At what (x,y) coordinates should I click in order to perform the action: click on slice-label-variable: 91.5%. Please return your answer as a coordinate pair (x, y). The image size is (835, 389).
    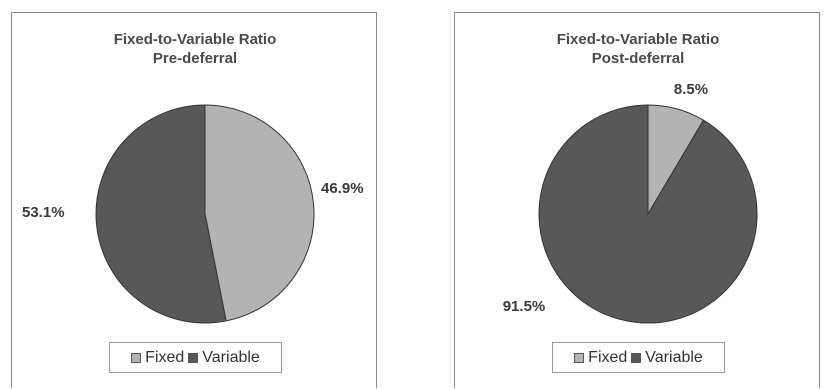
    Looking at the image, I should click on (524, 306).